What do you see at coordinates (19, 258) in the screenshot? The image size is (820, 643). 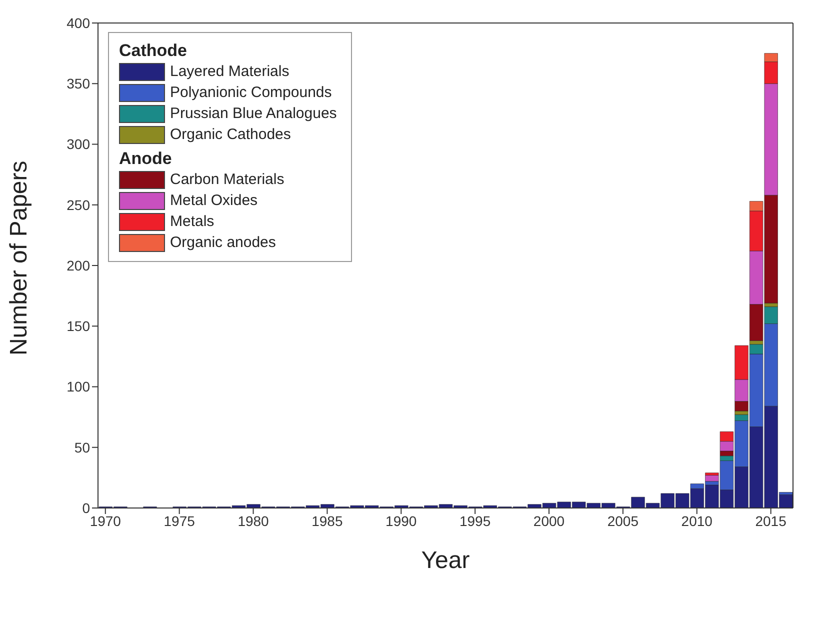 I see `y-axis-title: Number of Papers` at bounding box center [19, 258].